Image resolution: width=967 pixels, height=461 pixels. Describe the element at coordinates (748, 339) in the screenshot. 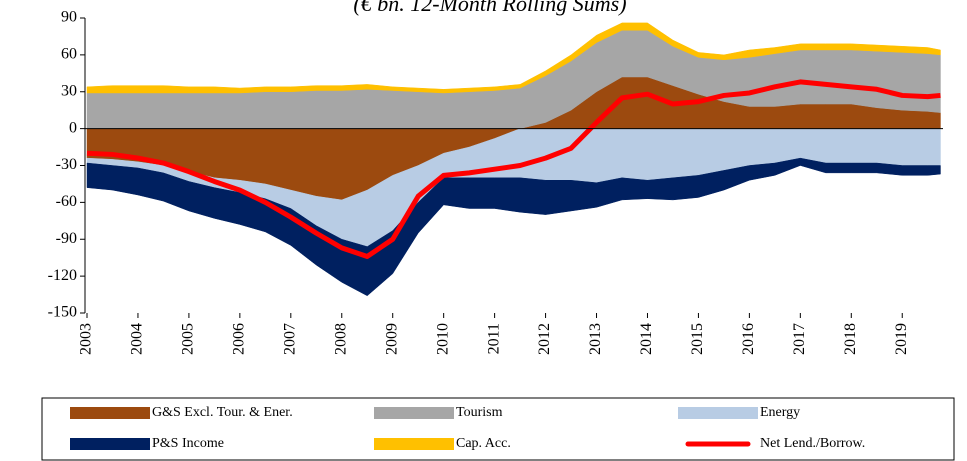

I see `x-tick-label: 2016` at that location.